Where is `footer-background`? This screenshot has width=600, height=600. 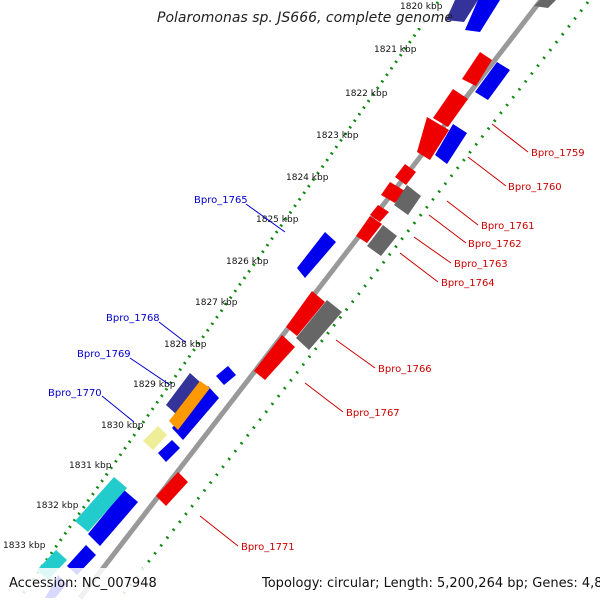 footer-background is located at coordinates (300, 584).